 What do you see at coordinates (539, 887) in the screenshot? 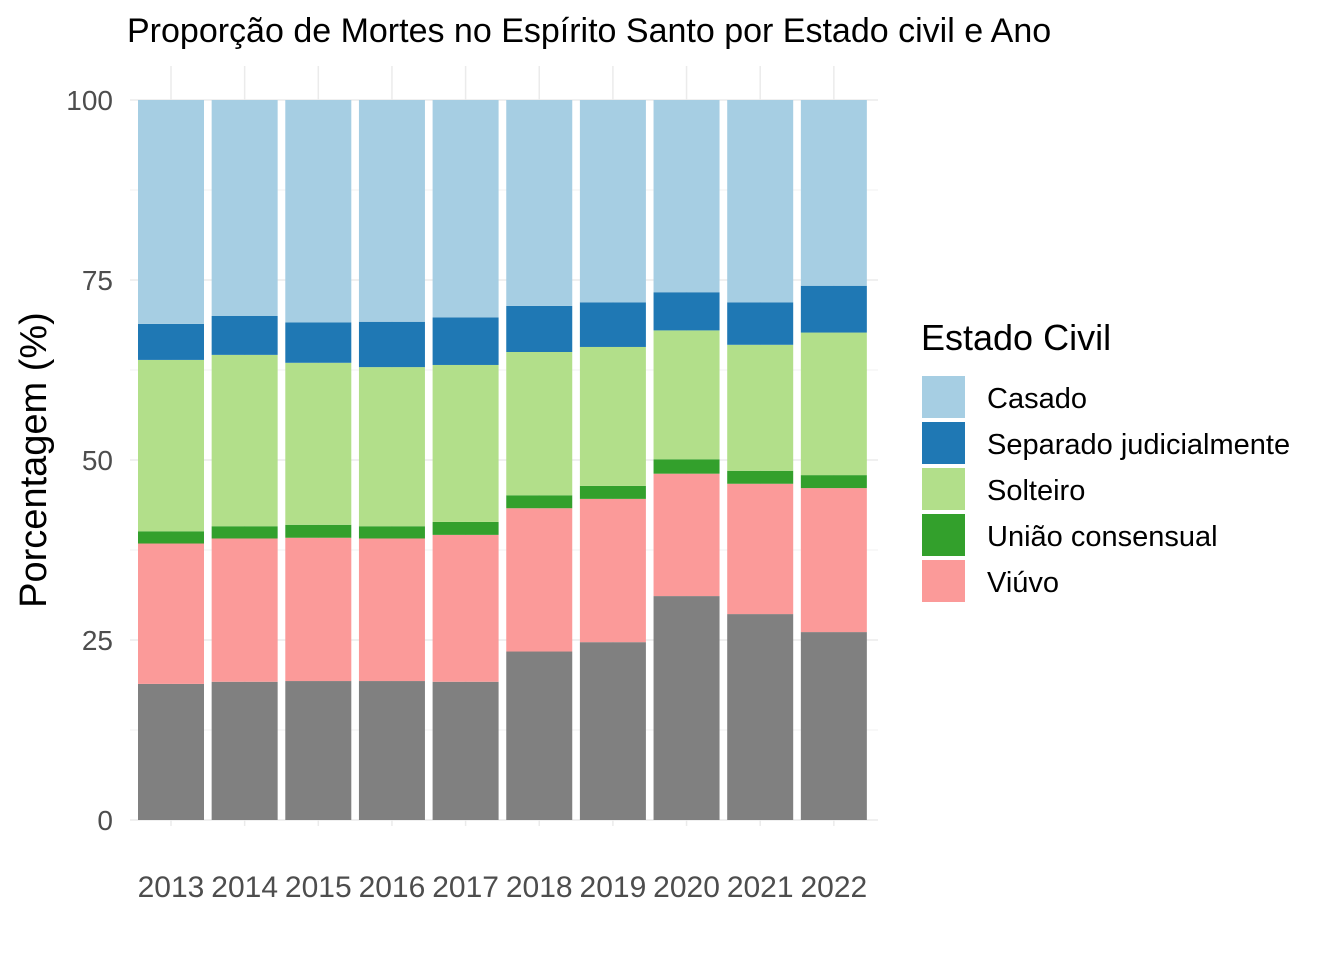
I see `x-tick-label: 2018` at bounding box center [539, 887].